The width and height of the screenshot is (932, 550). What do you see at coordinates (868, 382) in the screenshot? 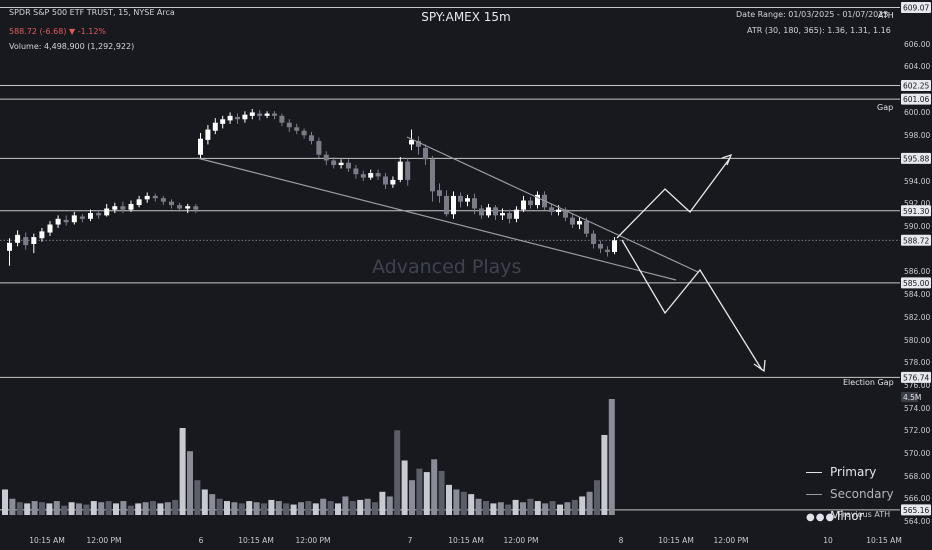
I see `label-election-gap: Election Gap` at bounding box center [868, 382].